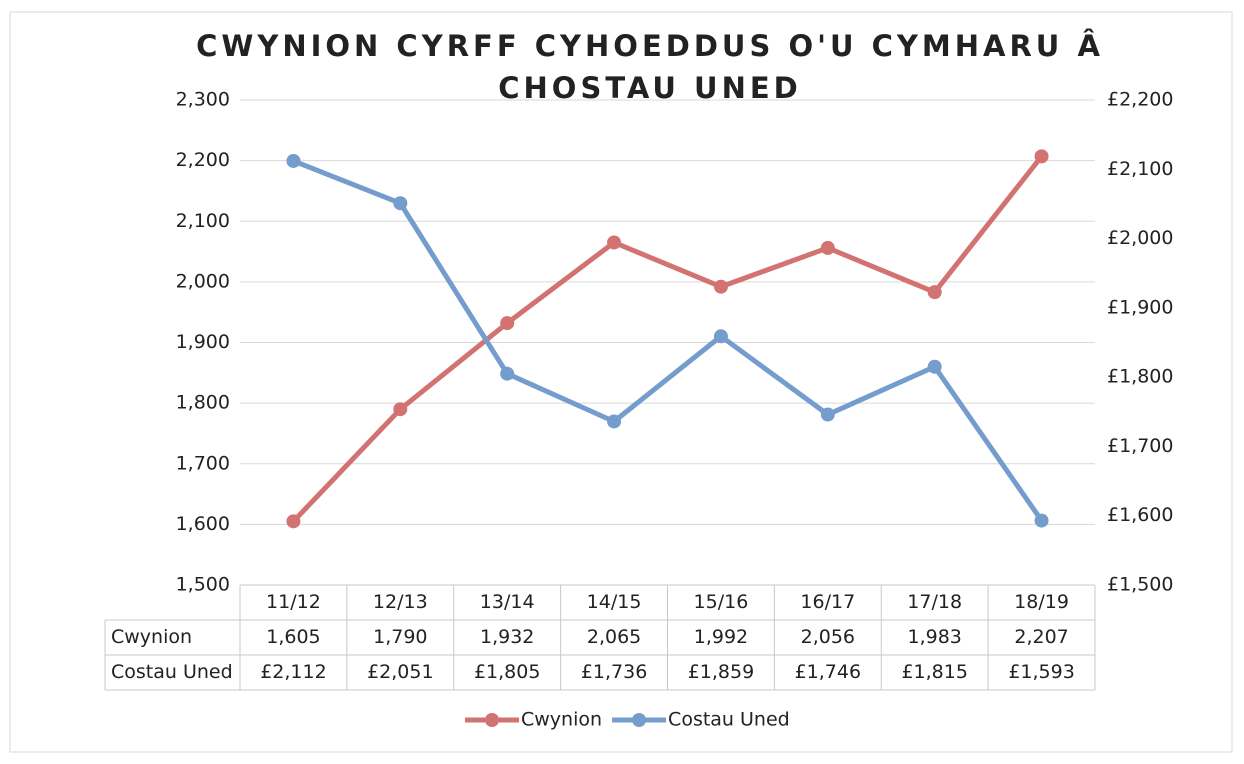 Image resolution: width=1244 pixels, height=764 pixels. I want to click on table-cell: 2,065, so click(614, 637).